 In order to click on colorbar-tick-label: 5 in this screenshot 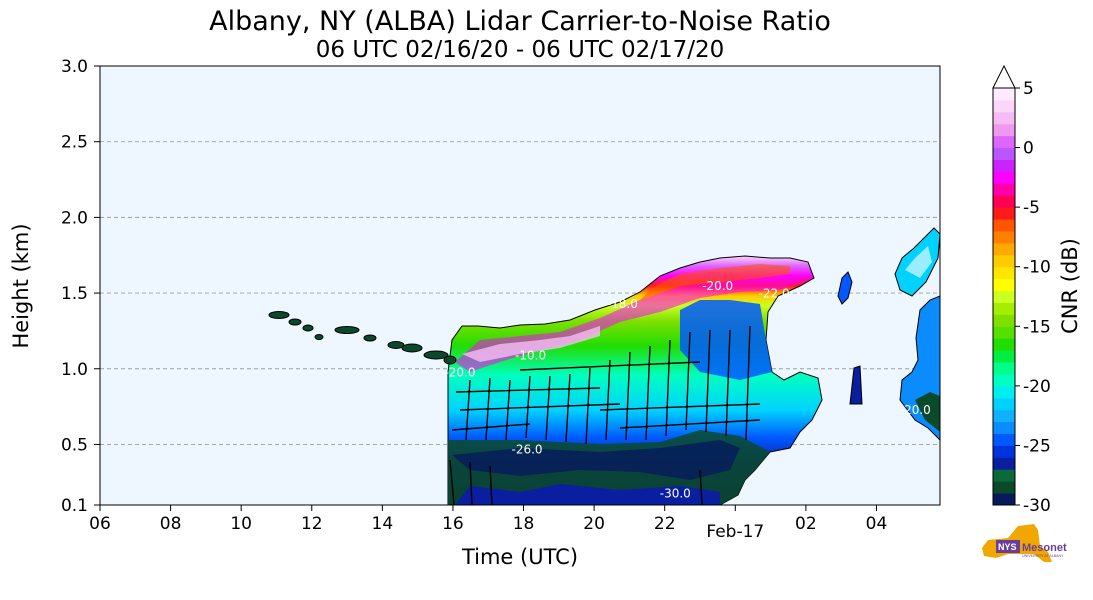, I will do `click(1028, 89)`.